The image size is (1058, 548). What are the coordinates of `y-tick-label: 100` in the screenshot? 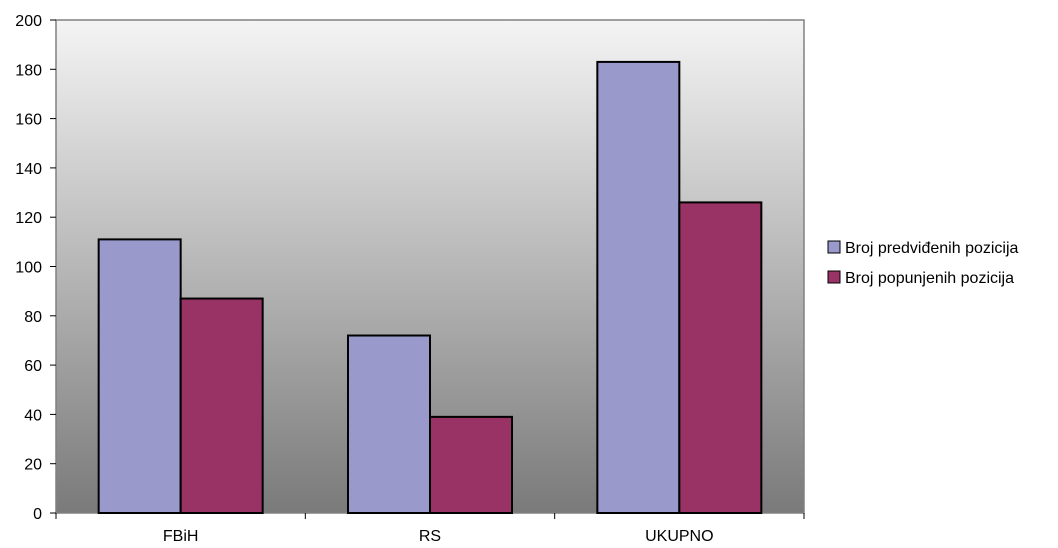 It's located at (28, 268).